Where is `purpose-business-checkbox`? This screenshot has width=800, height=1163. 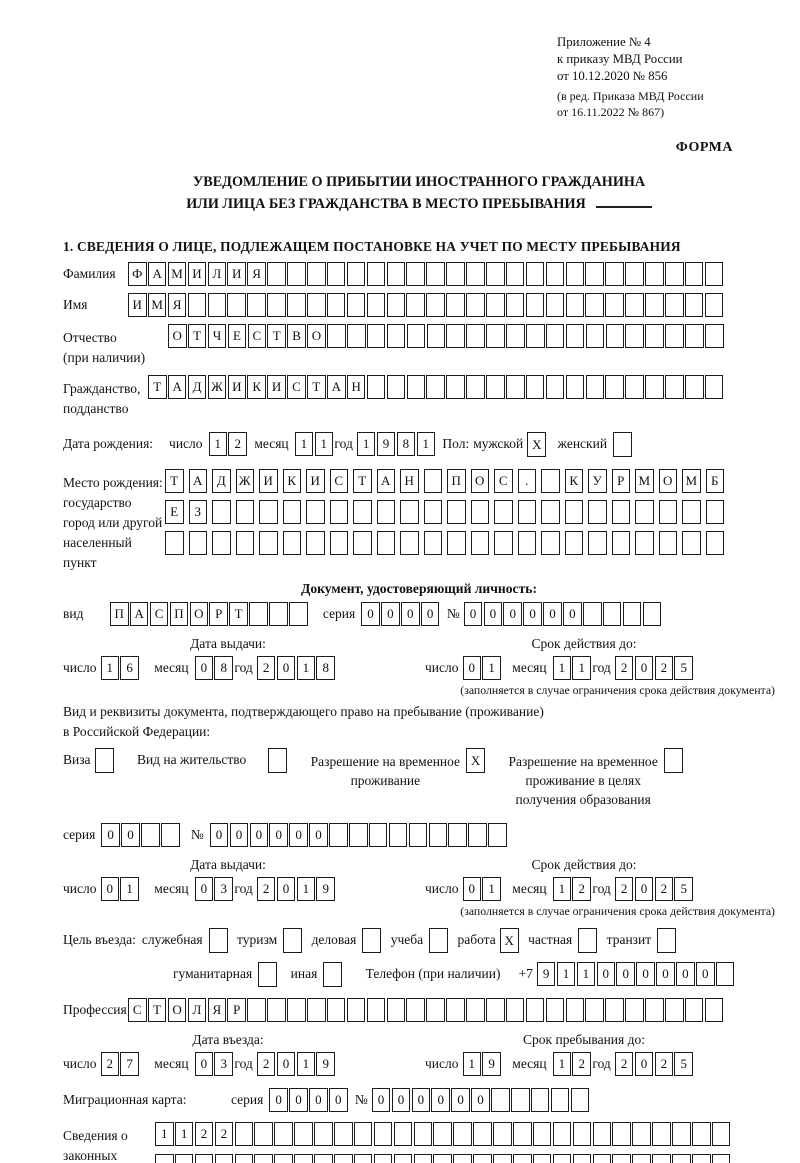 purpose-business-checkbox is located at coordinates (372, 940).